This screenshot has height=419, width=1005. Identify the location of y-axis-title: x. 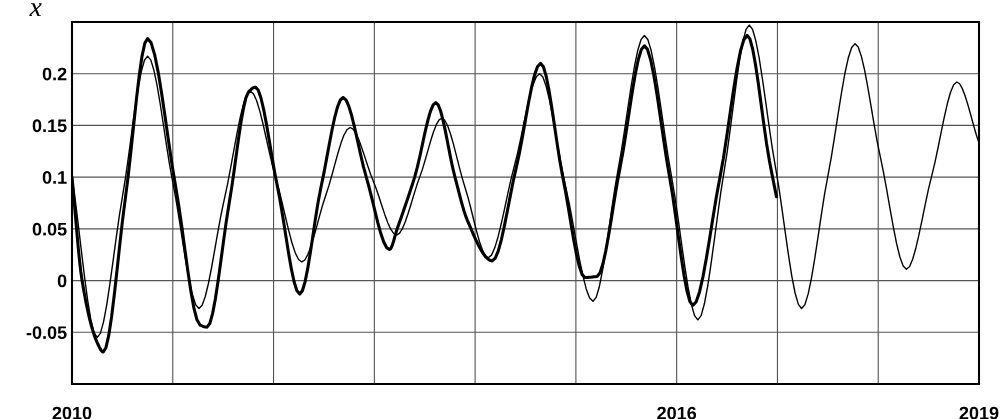
(35, 10).